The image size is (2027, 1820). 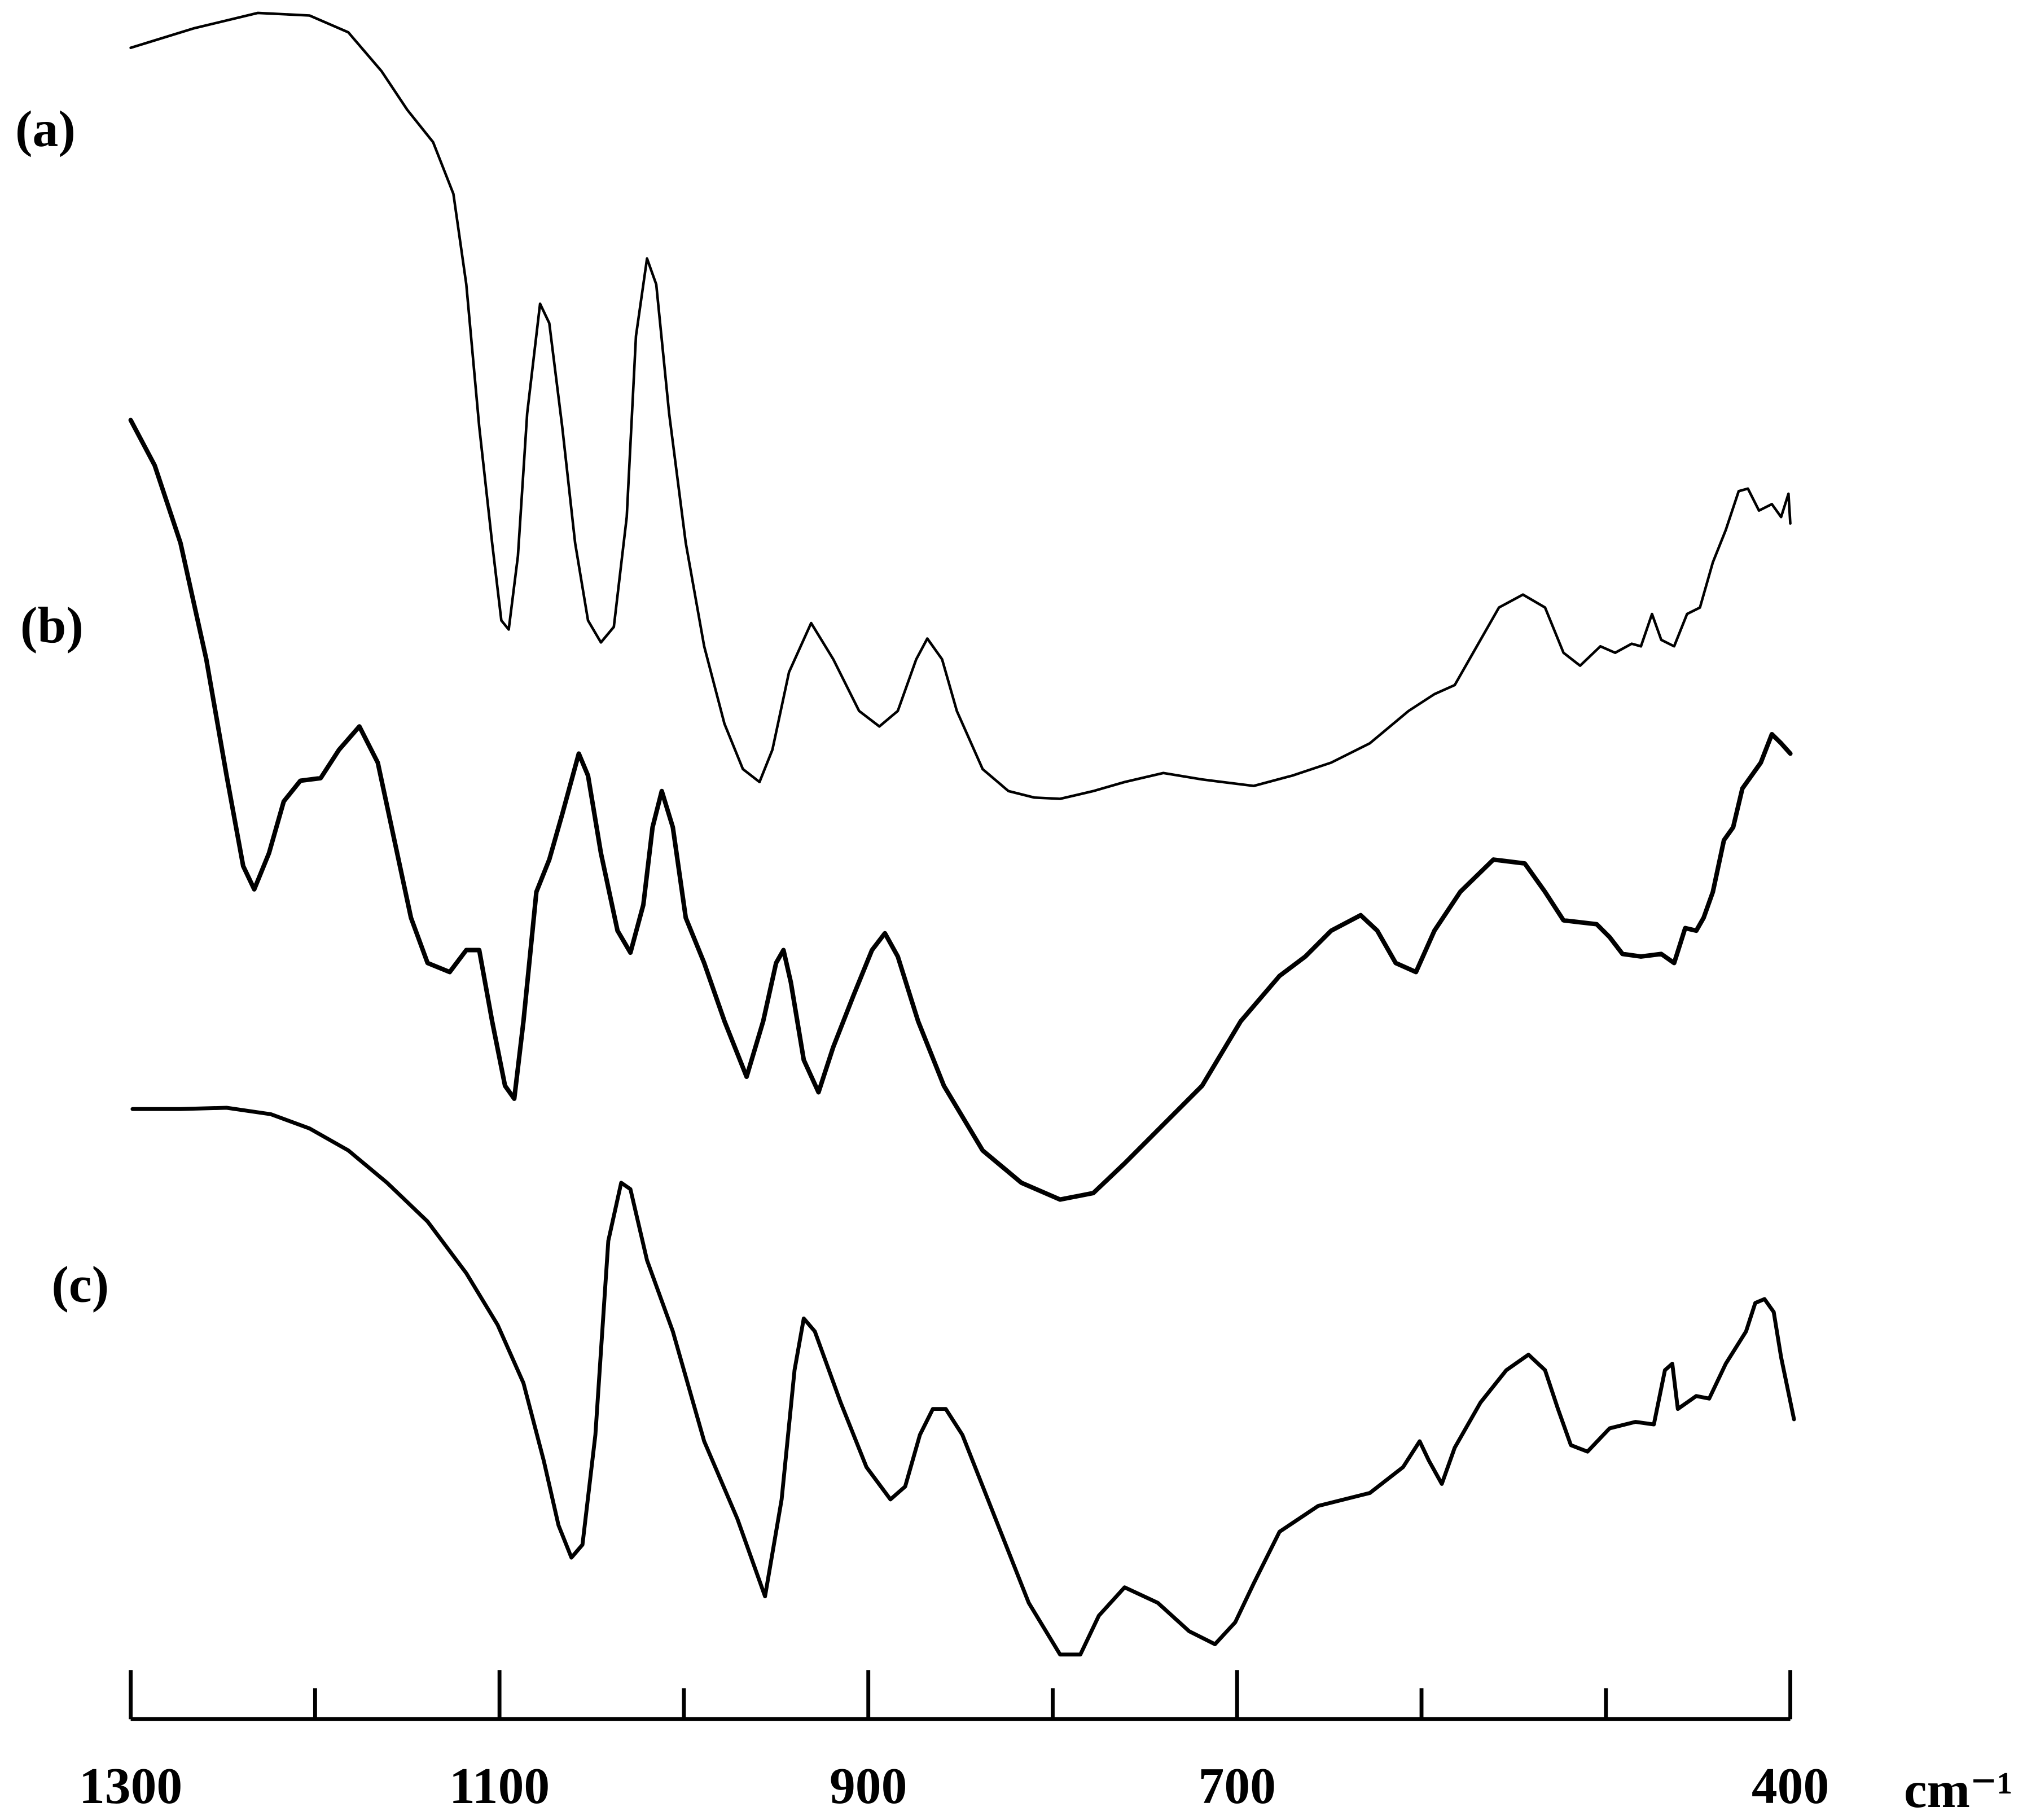 What do you see at coordinates (1237, 1785) in the screenshot?
I see `x-tick-label: 700` at bounding box center [1237, 1785].